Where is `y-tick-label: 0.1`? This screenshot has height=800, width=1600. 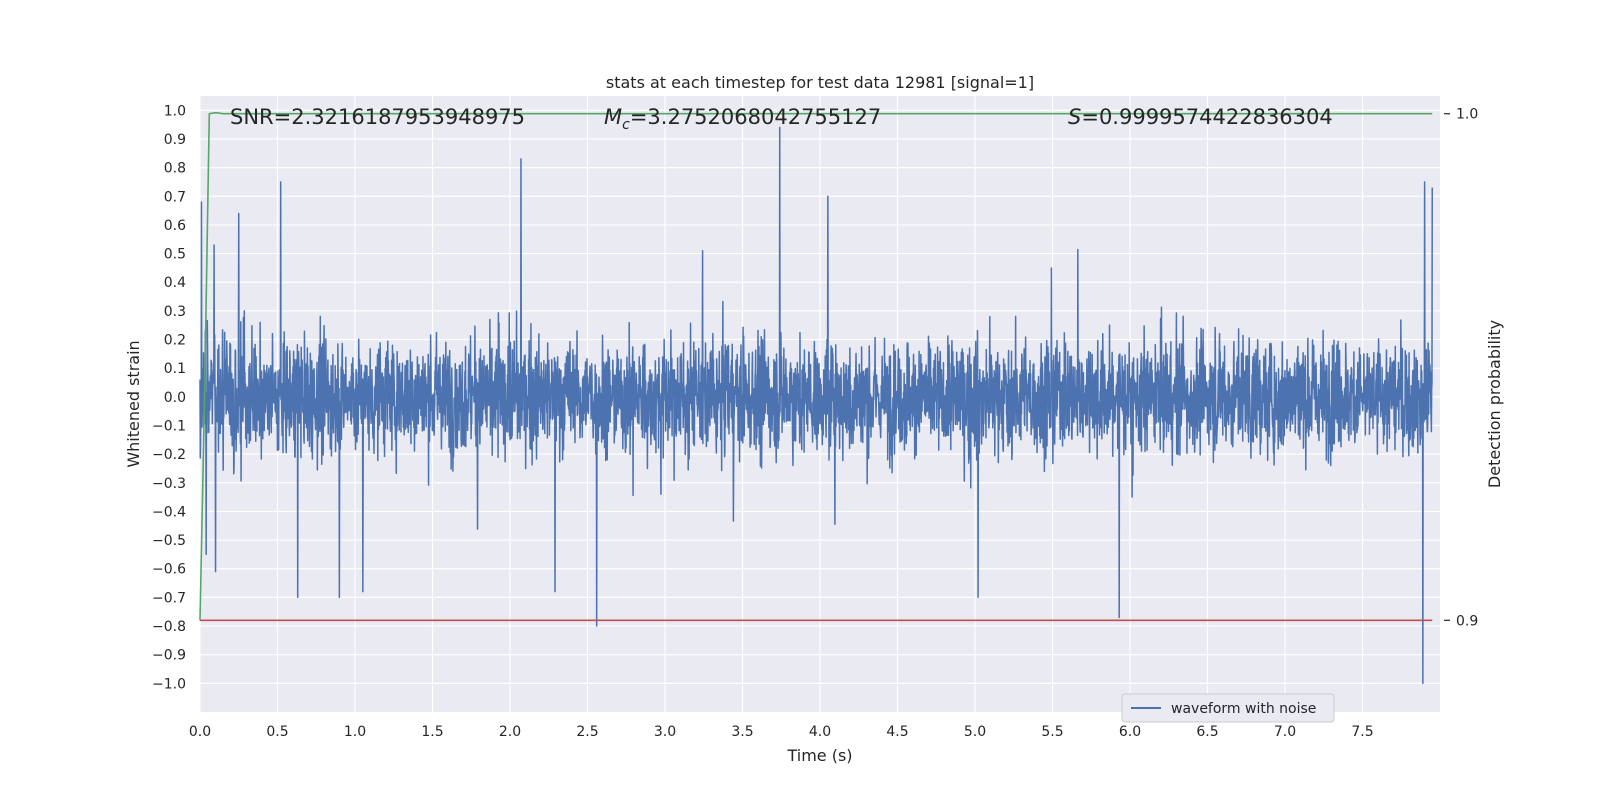 y-tick-label: 0.1 is located at coordinates (175, 369).